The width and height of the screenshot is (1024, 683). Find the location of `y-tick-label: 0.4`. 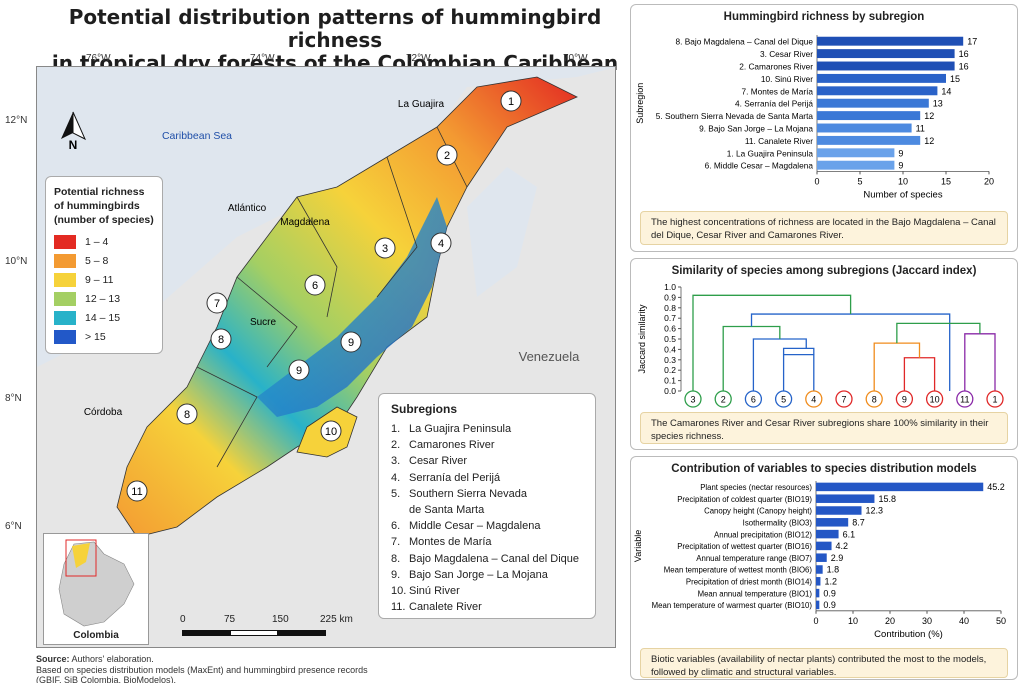

y-tick-label: 0.4 is located at coordinates (670, 349).